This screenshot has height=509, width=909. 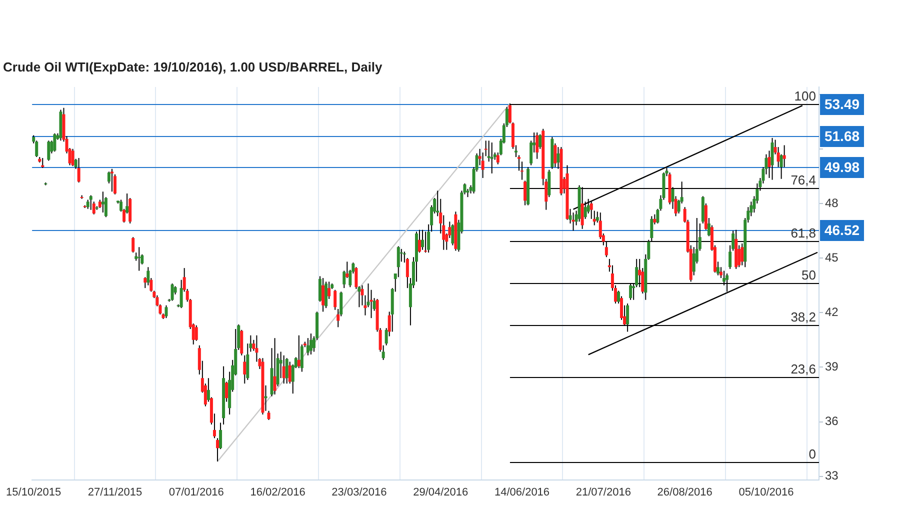 I want to click on y-tick-label: 36, so click(x=832, y=421).